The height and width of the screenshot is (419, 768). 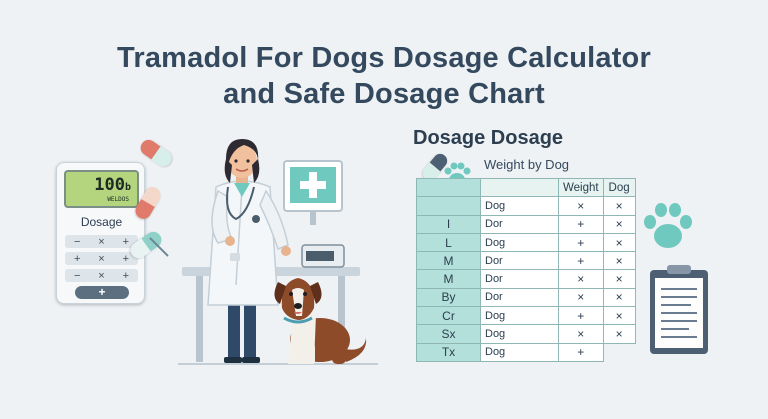 I want to click on calculator-label: Dosage, so click(x=101, y=222).